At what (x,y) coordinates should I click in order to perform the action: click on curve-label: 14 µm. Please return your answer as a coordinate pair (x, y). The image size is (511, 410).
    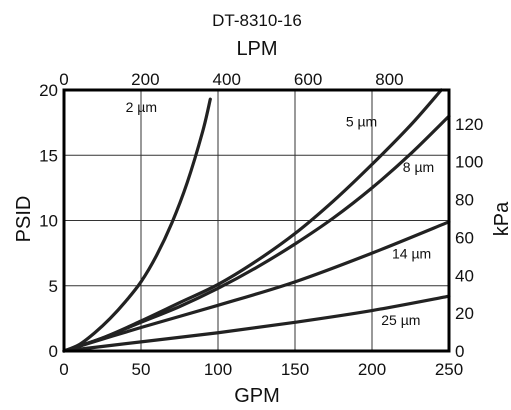
    Looking at the image, I should click on (411, 253).